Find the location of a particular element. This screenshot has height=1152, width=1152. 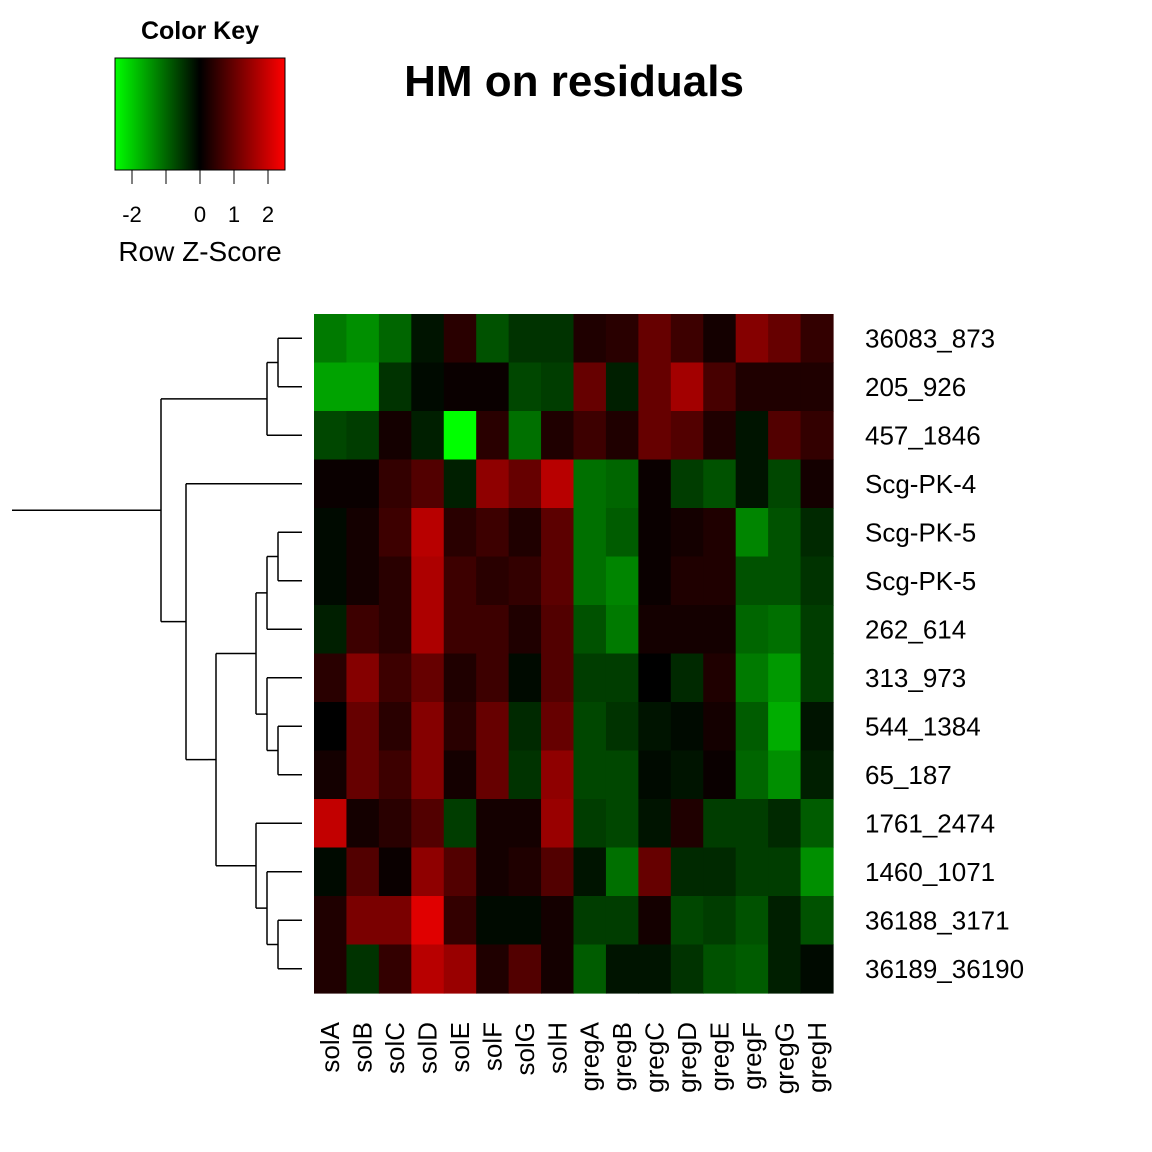

row-label: 36083_873 is located at coordinates (930, 338).